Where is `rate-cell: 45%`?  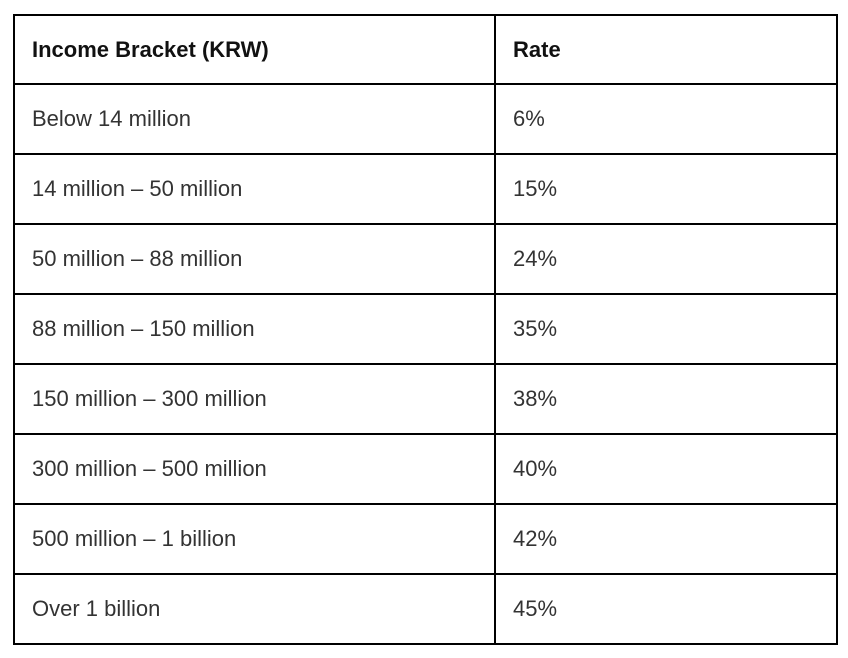 rate-cell: 45% is located at coordinates (666, 609).